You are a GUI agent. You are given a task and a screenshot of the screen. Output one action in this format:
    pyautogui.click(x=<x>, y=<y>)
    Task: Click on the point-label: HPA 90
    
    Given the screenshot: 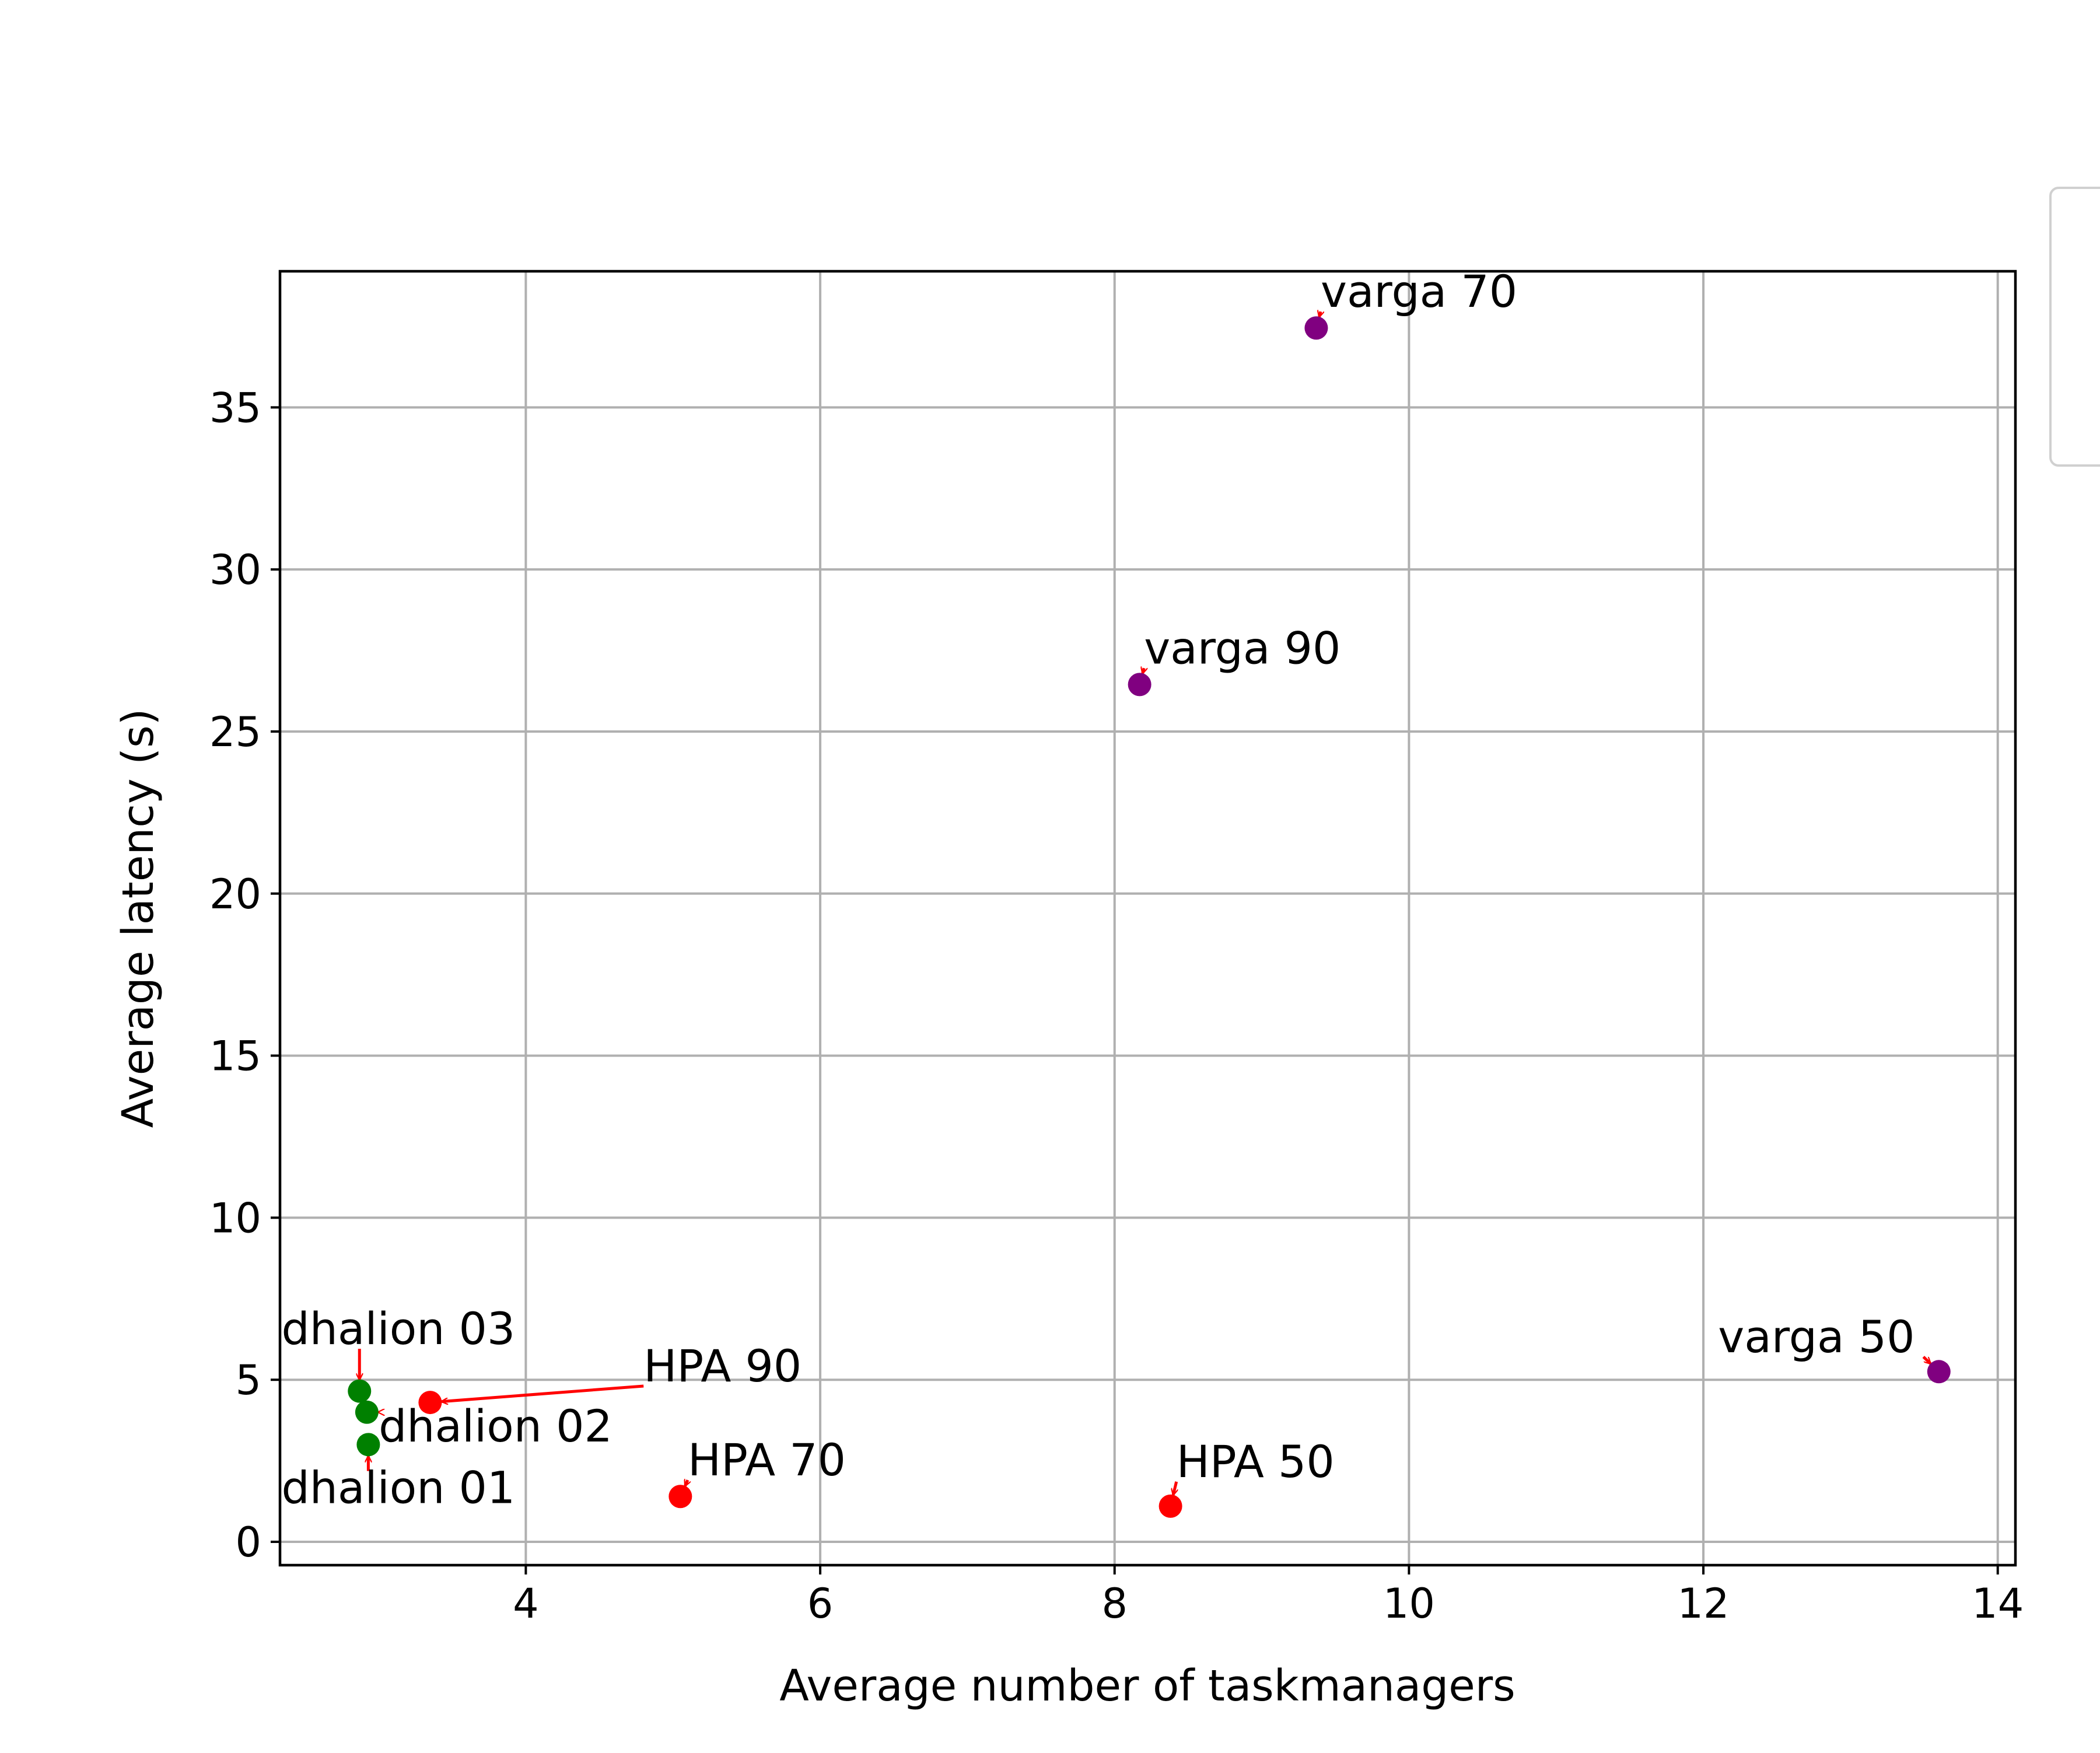 What is the action you would take?
    pyautogui.click(x=722, y=1366)
    